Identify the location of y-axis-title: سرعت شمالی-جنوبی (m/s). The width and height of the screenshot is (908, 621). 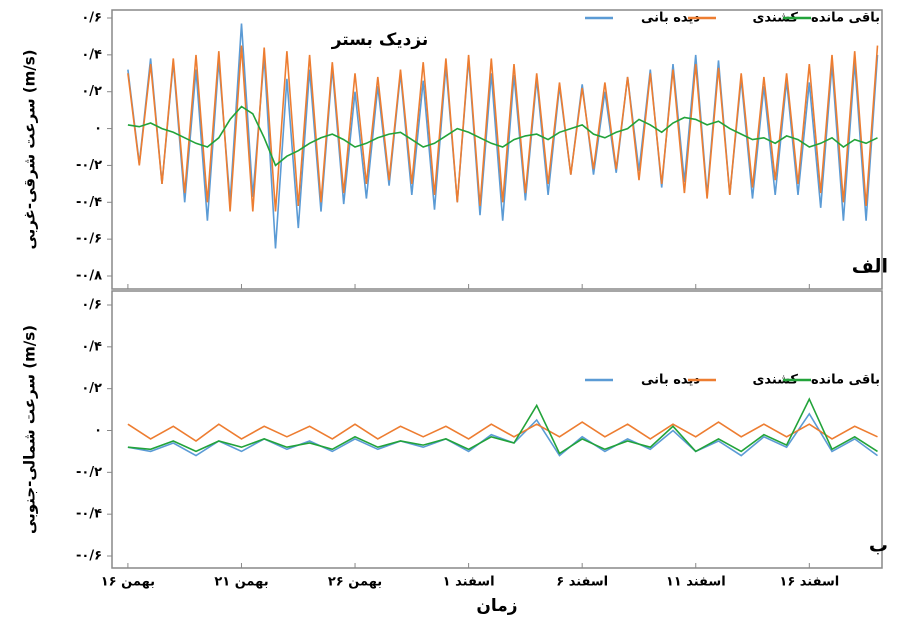
(30, 429).